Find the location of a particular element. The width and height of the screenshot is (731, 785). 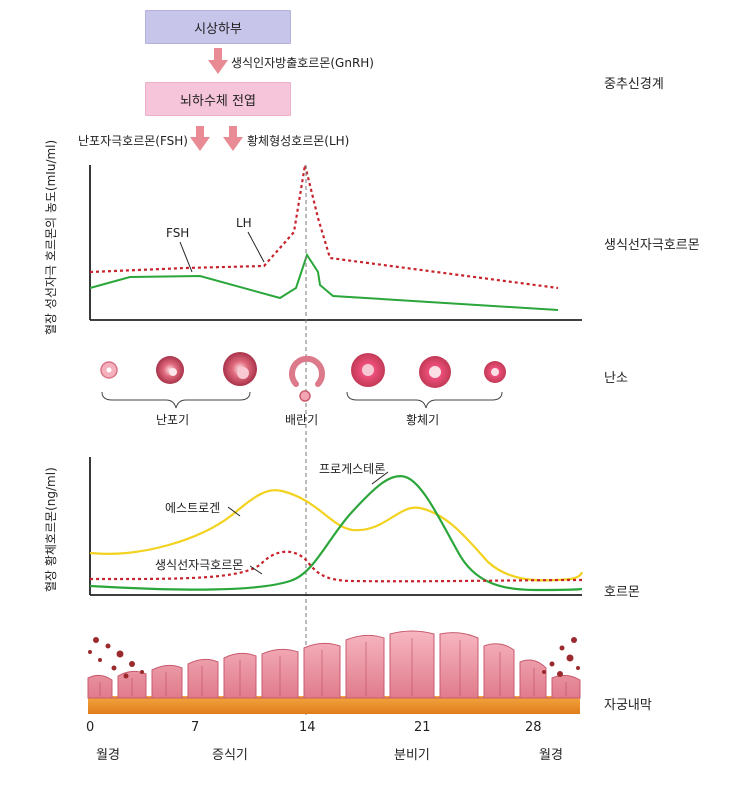

ovulation-follicle is located at coordinates (307, 378).